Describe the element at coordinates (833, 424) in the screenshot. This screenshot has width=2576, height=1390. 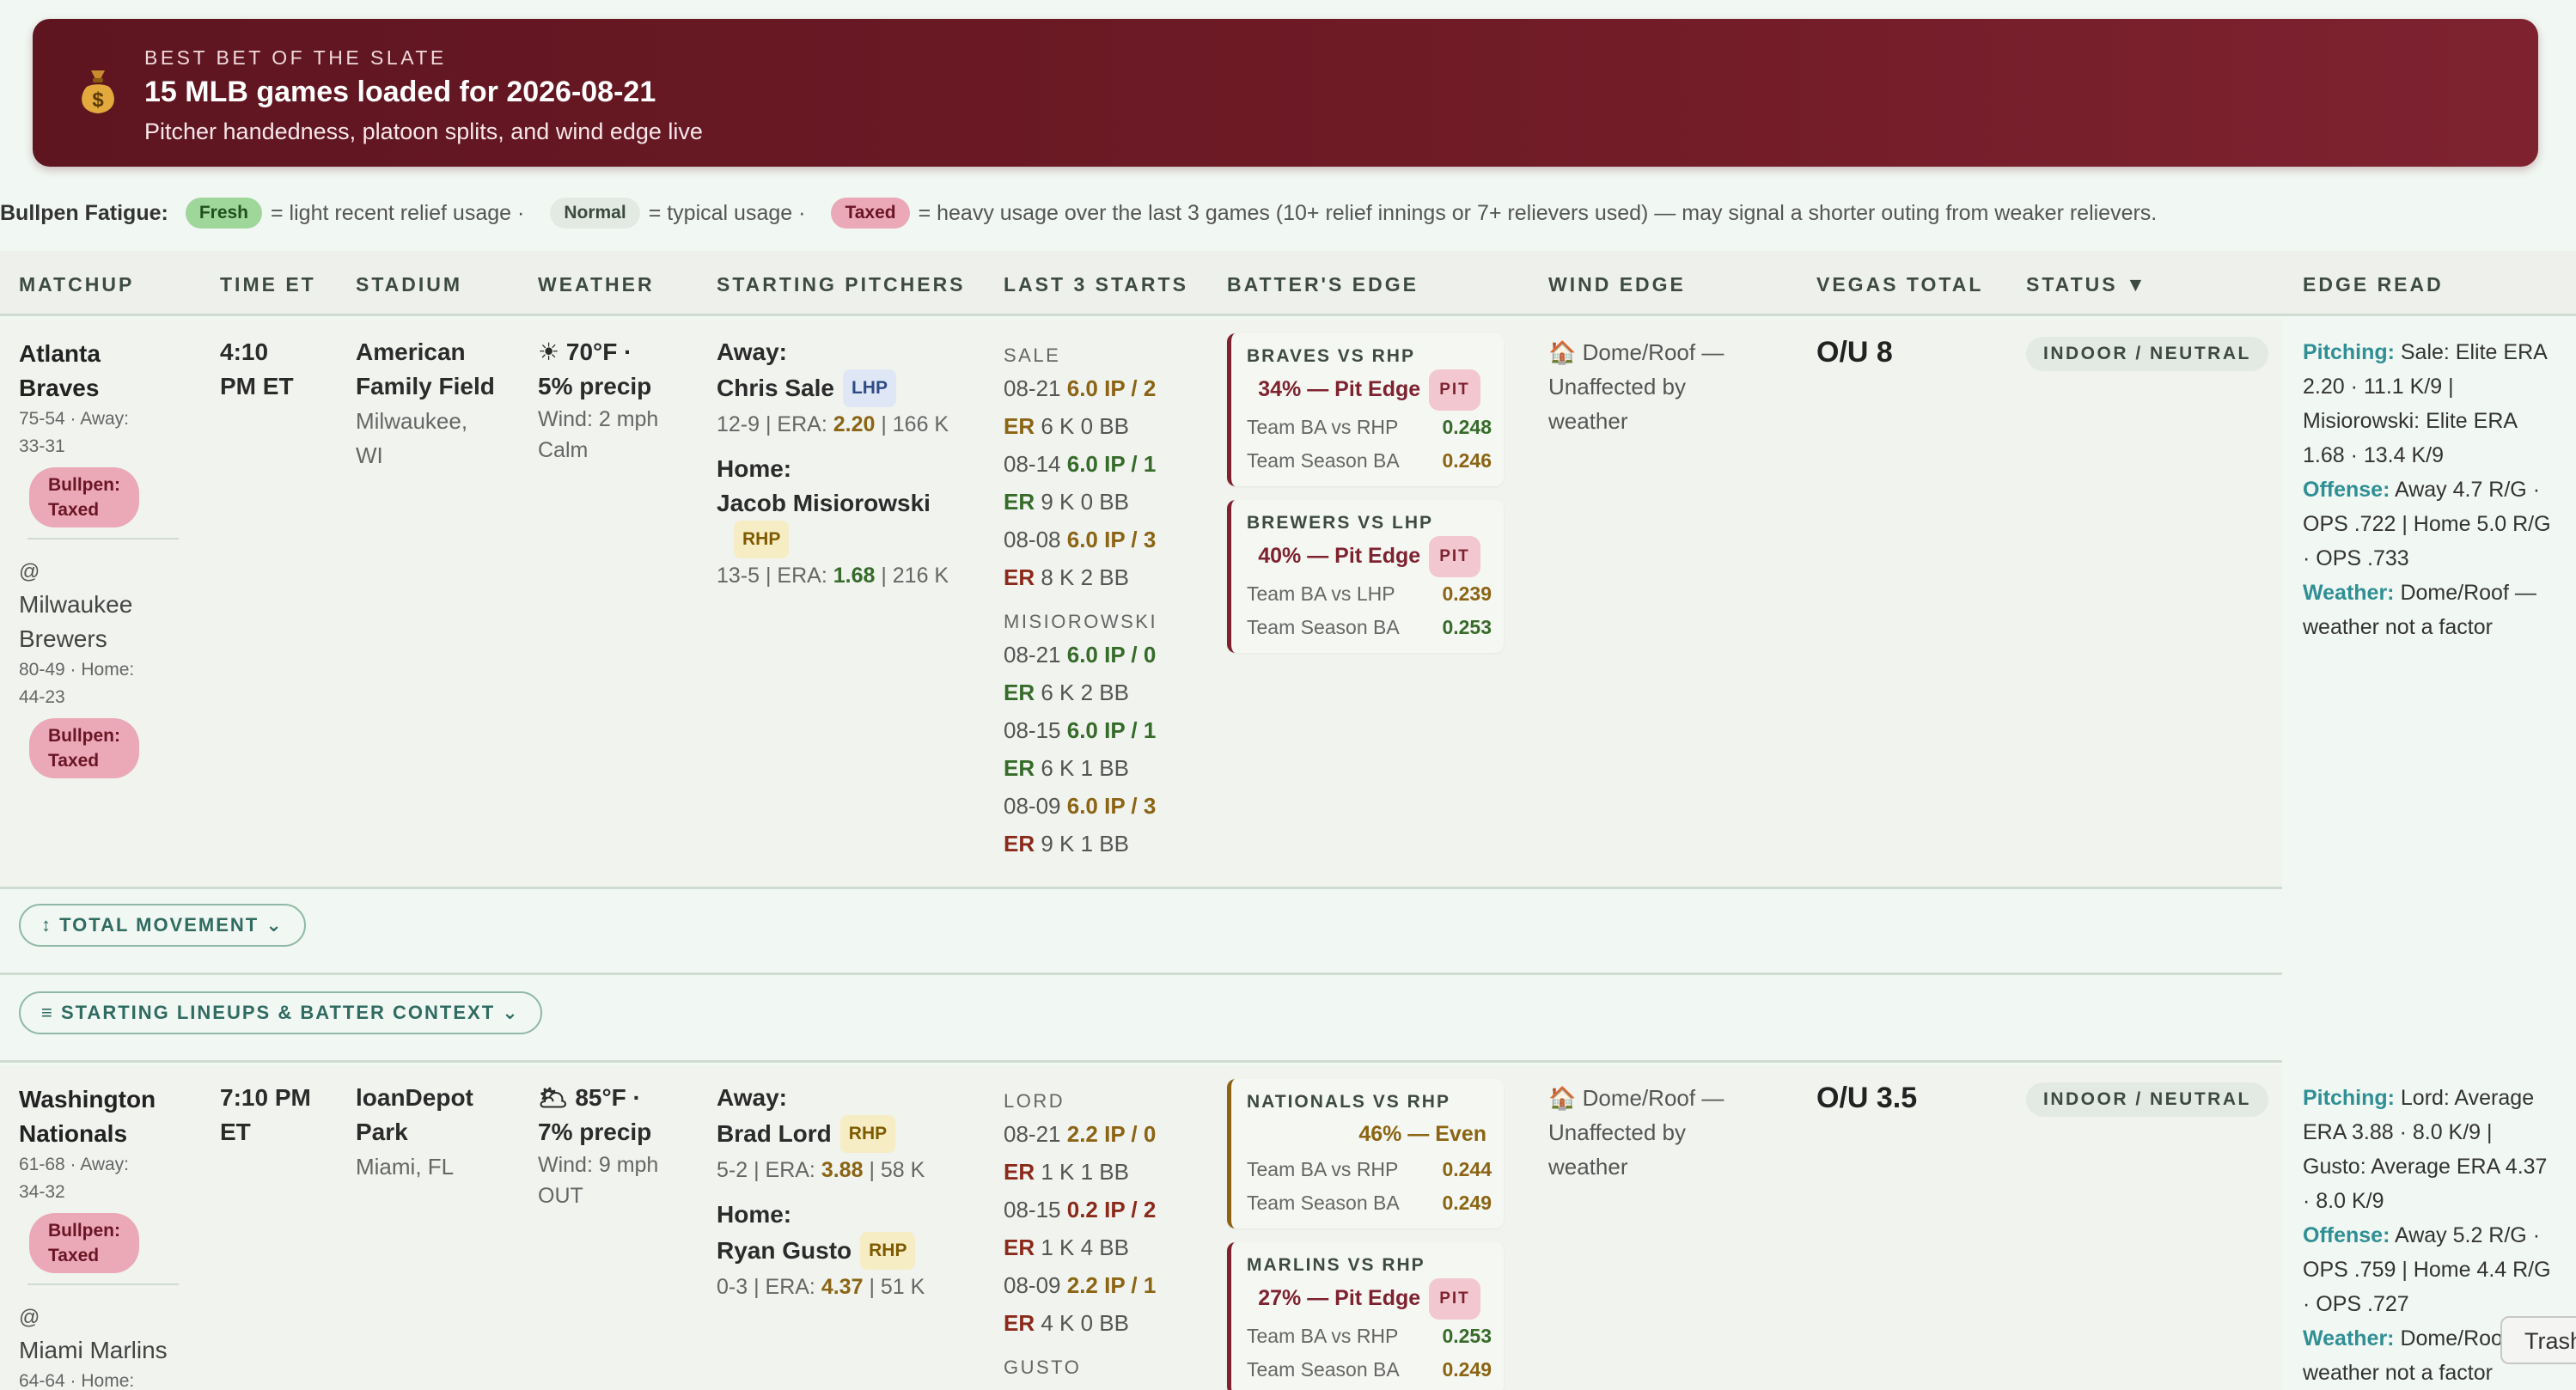
I see `away-pitcher-stats: 12-9 | ERA: 2.20 | 166 K` at that location.